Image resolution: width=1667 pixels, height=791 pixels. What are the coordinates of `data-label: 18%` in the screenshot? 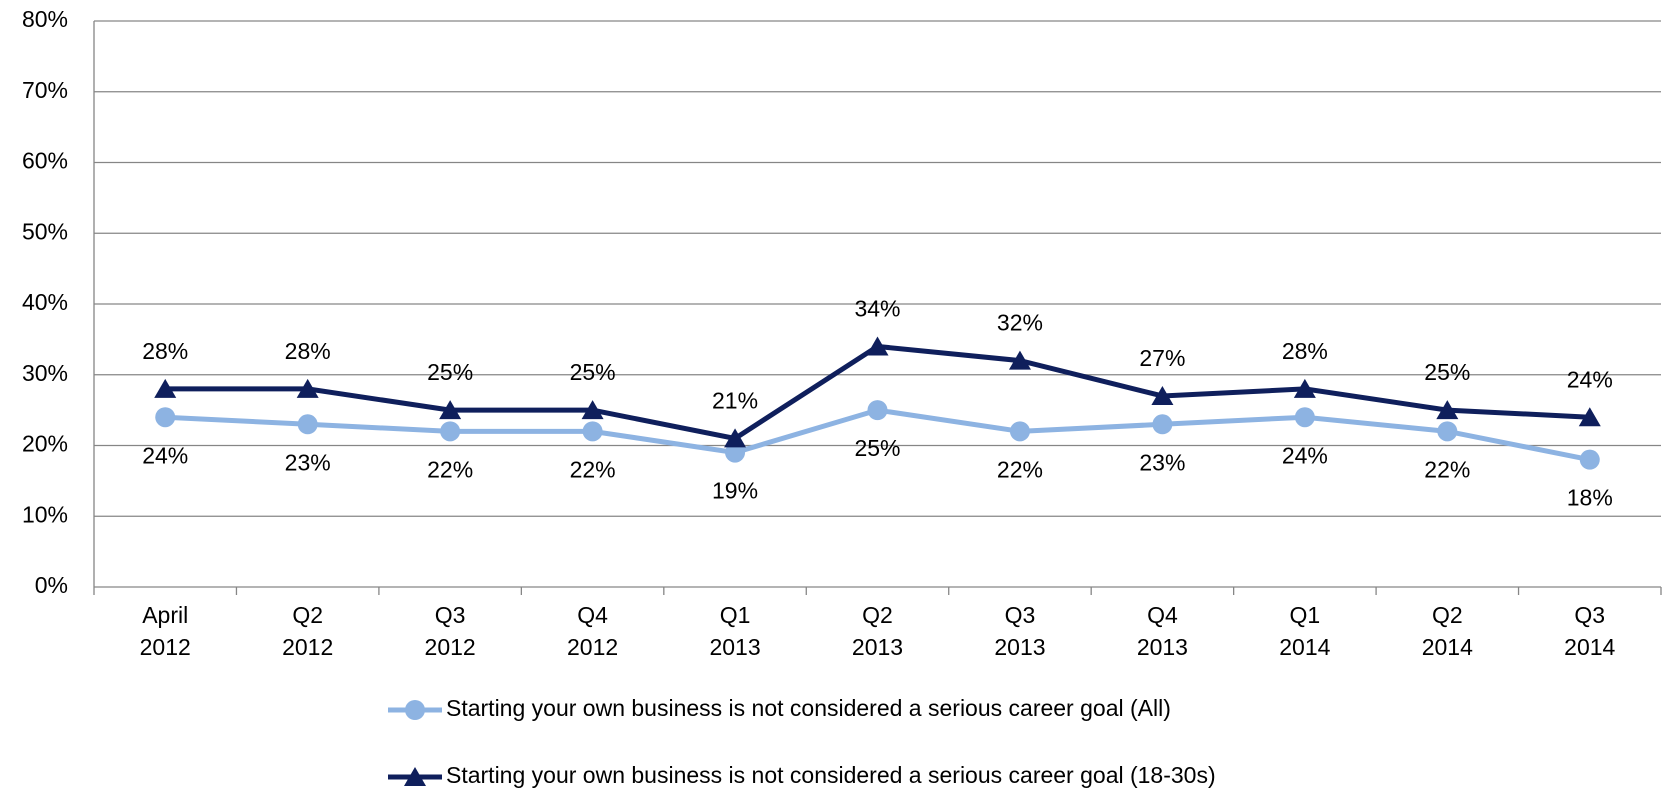 It's located at (1590, 498).